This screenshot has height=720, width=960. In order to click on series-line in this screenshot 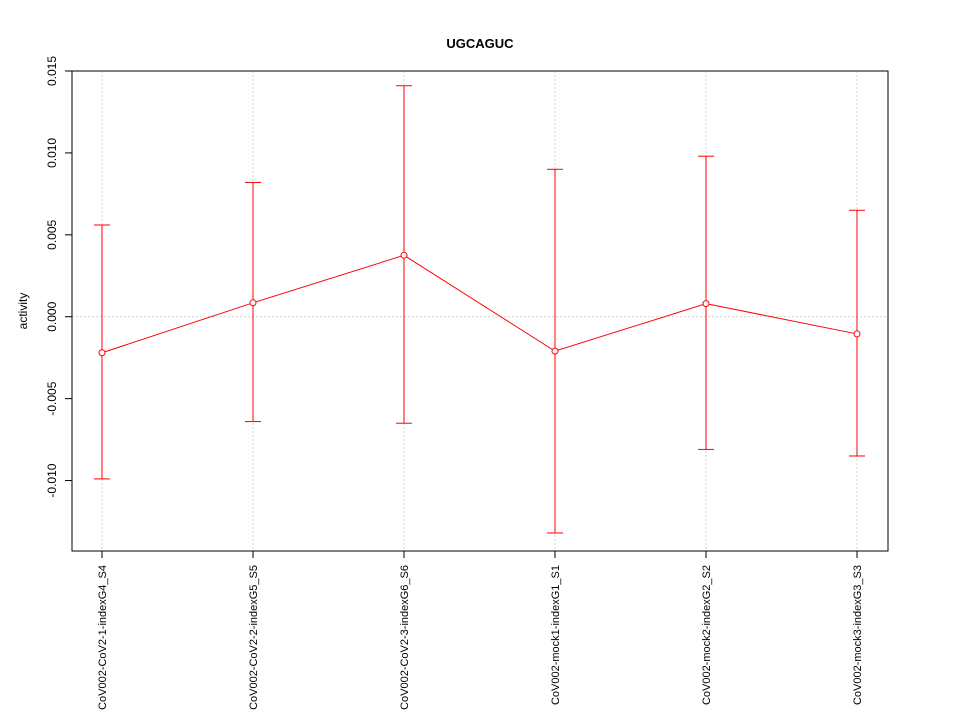, I will do `click(479, 304)`.